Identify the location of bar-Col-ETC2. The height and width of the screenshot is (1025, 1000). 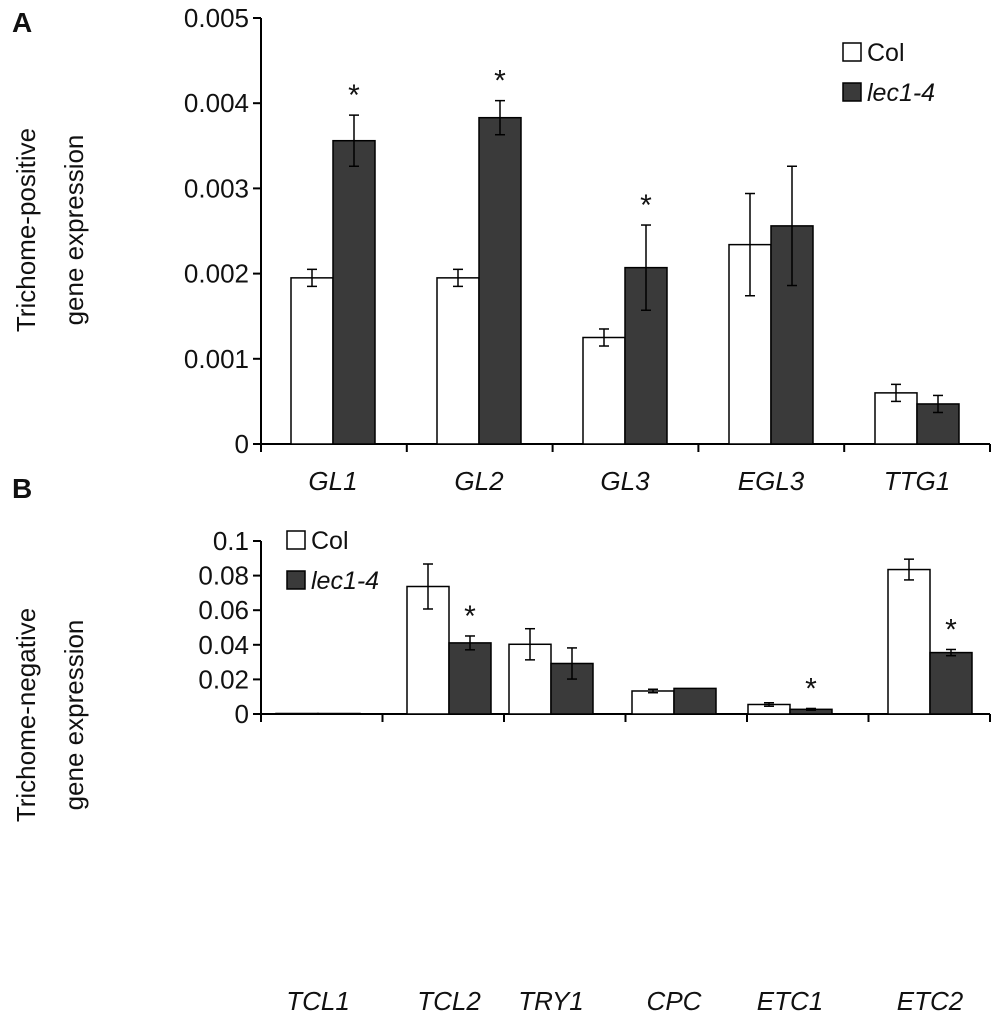
(909, 641).